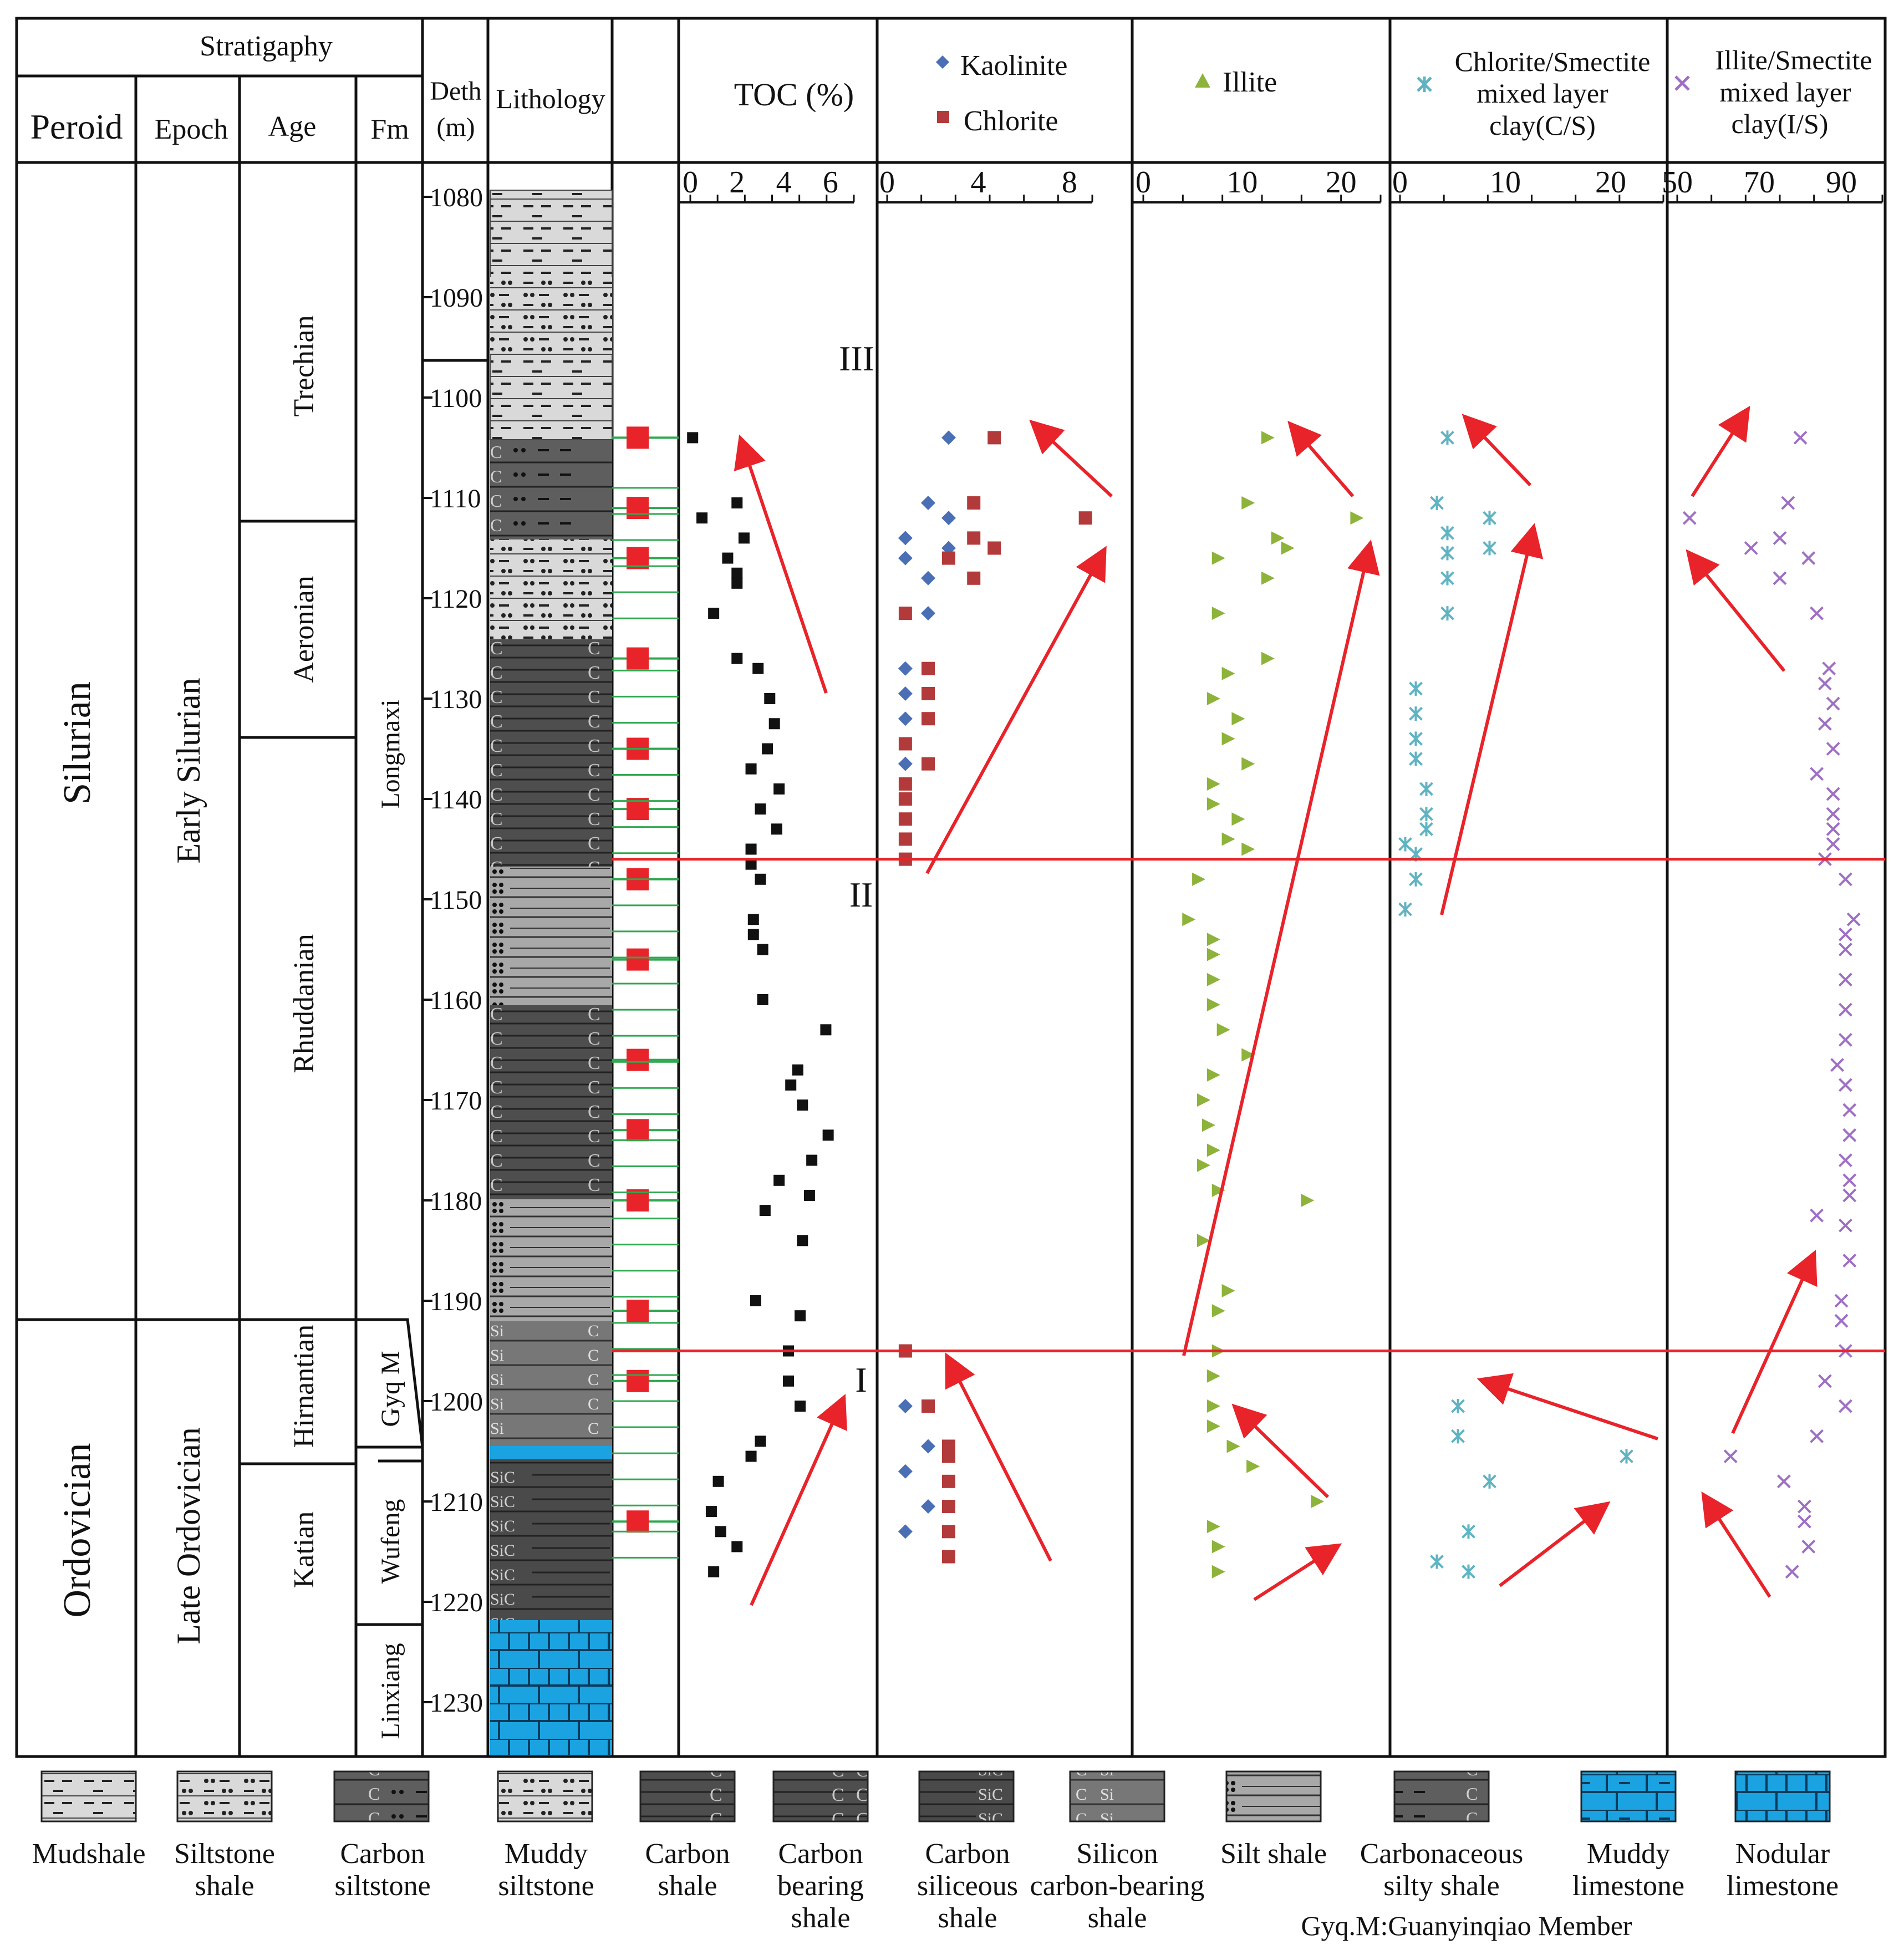 The width and height of the screenshot is (1904, 1960). What do you see at coordinates (968, 1918) in the screenshot?
I see `legend-label-6-2: shale` at bounding box center [968, 1918].